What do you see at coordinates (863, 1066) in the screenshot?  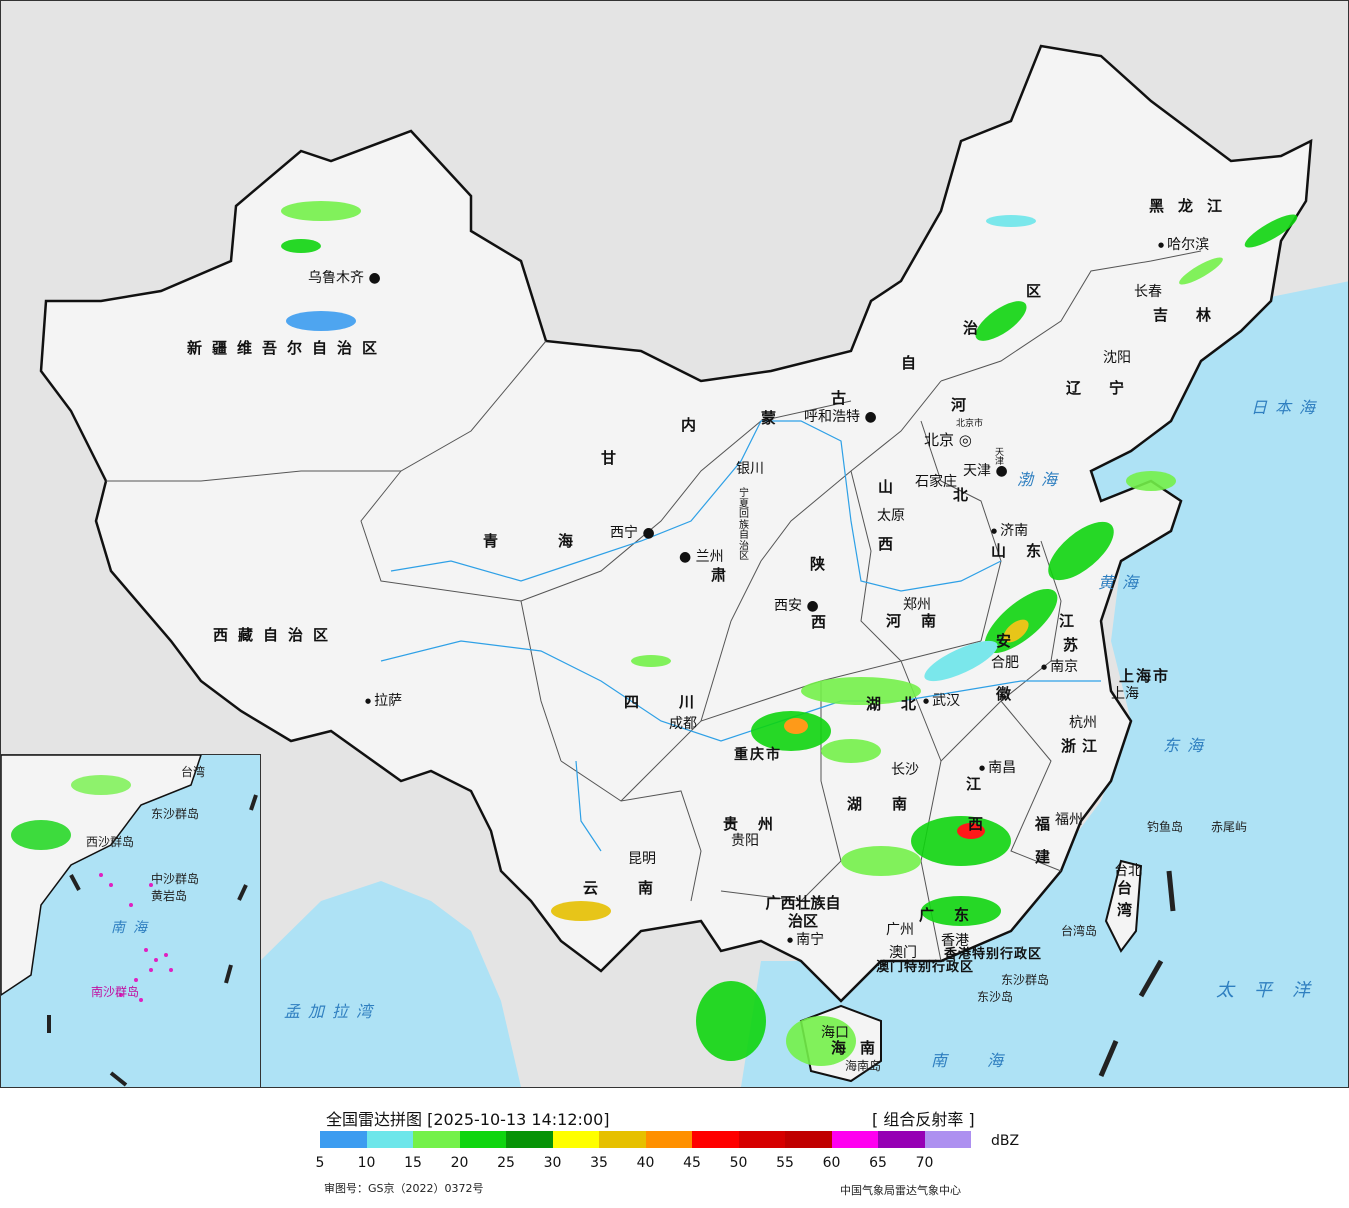 I see `island-hainan: 海南岛` at bounding box center [863, 1066].